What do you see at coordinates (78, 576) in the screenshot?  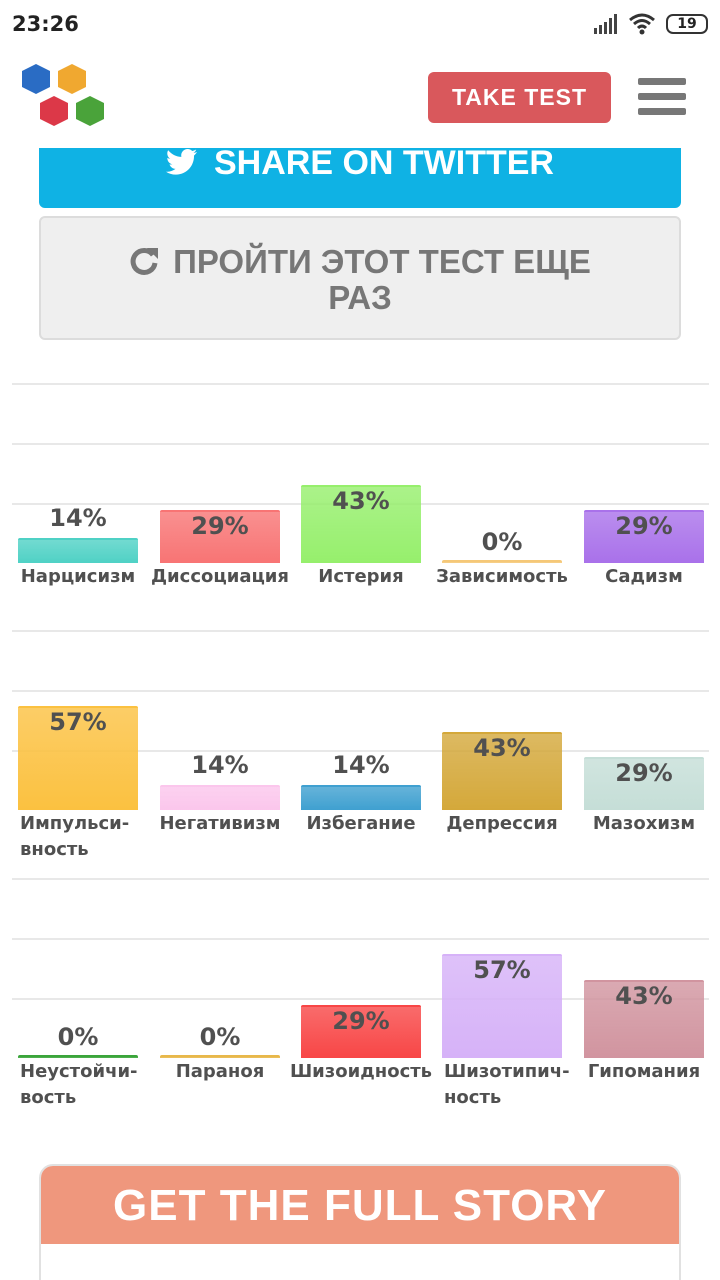 I see `chart-category-label: Нарцисизм` at bounding box center [78, 576].